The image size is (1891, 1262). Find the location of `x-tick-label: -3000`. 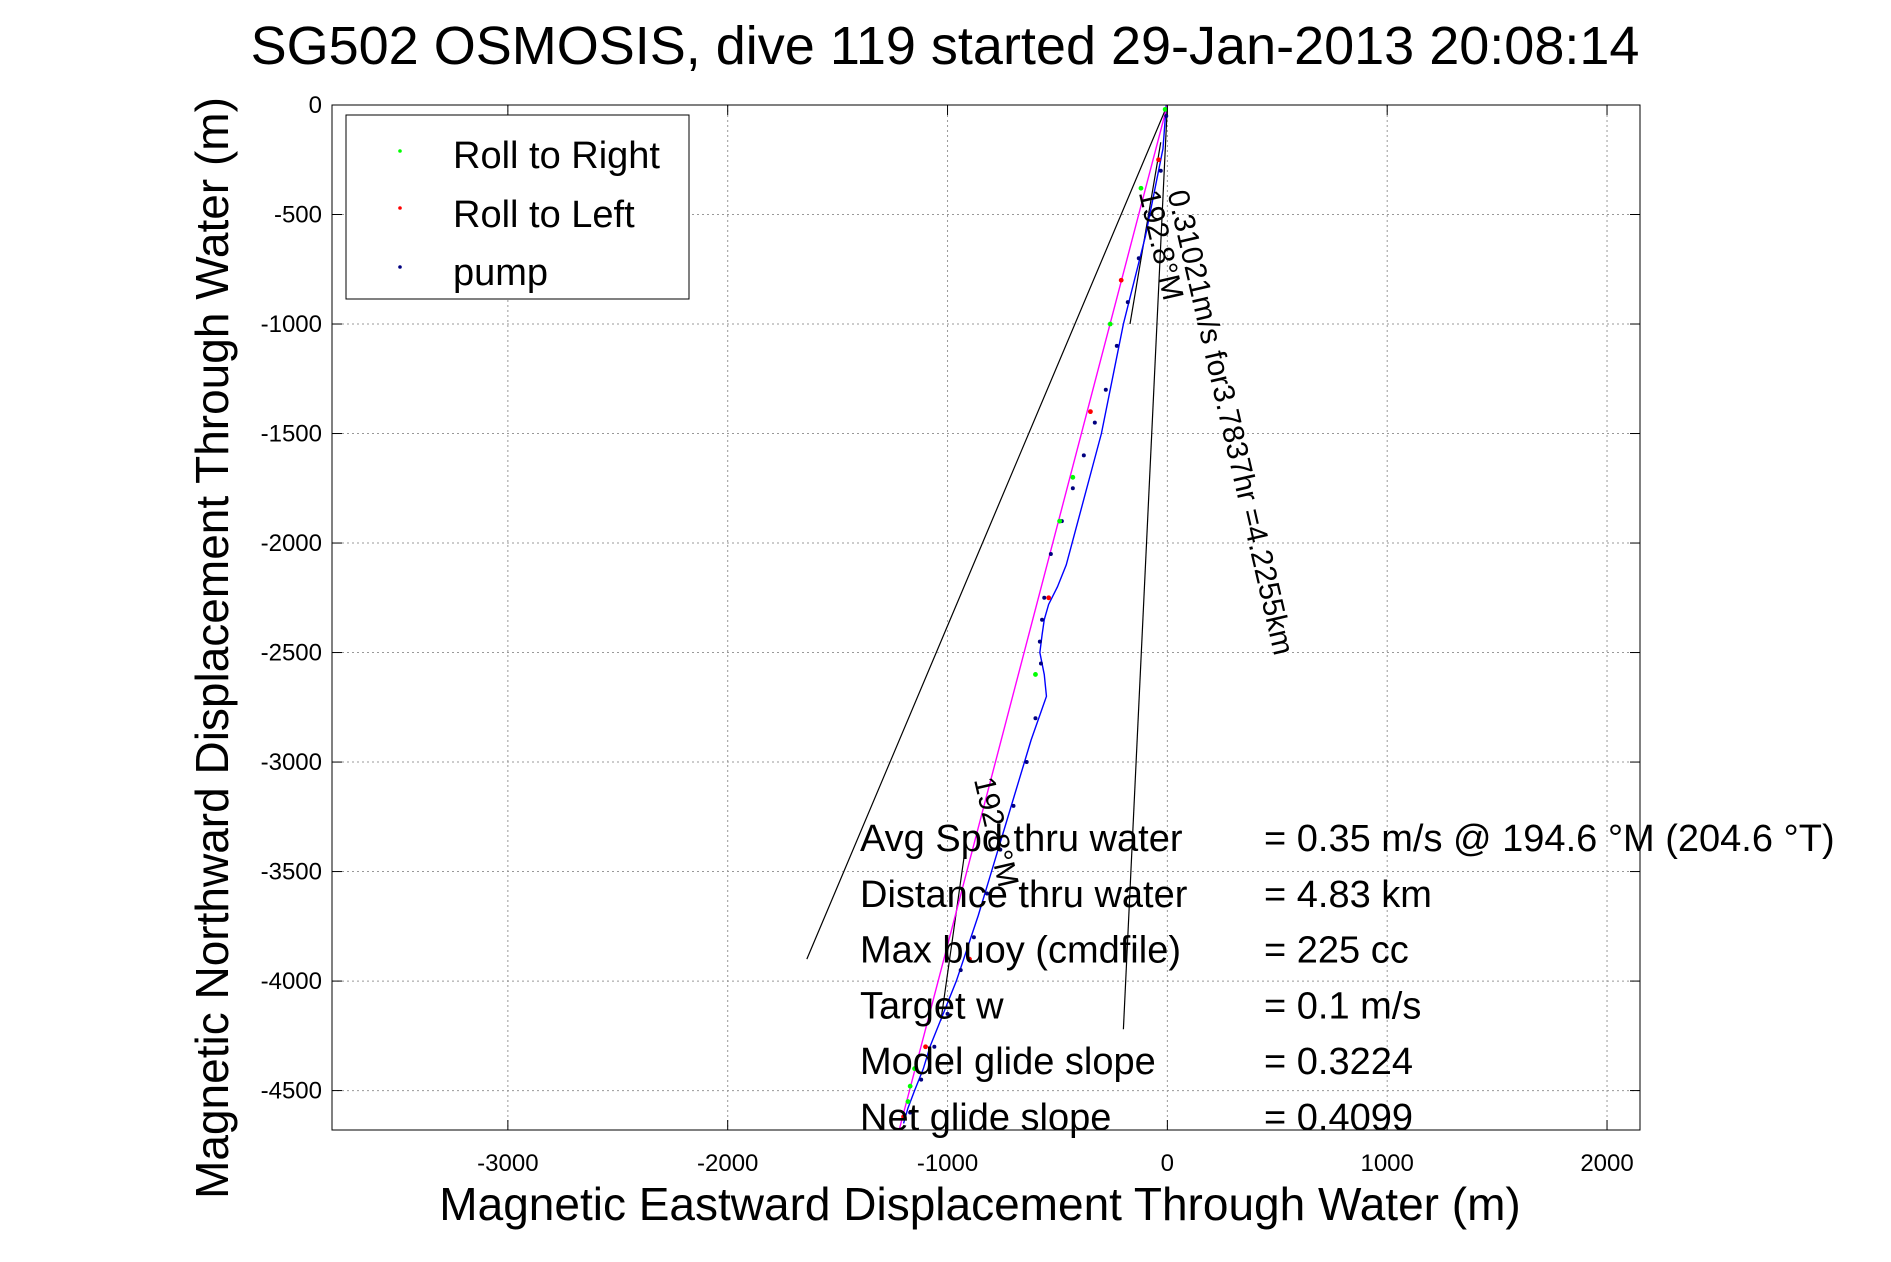

x-tick-label: -3000 is located at coordinates (507, 1163).